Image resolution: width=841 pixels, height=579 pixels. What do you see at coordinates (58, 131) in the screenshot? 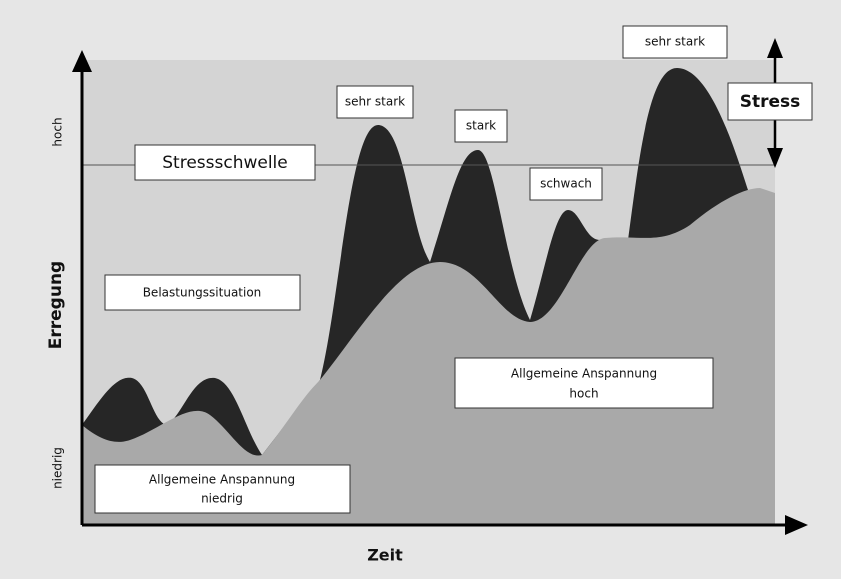
I see `y-high: hoch` at bounding box center [58, 131].